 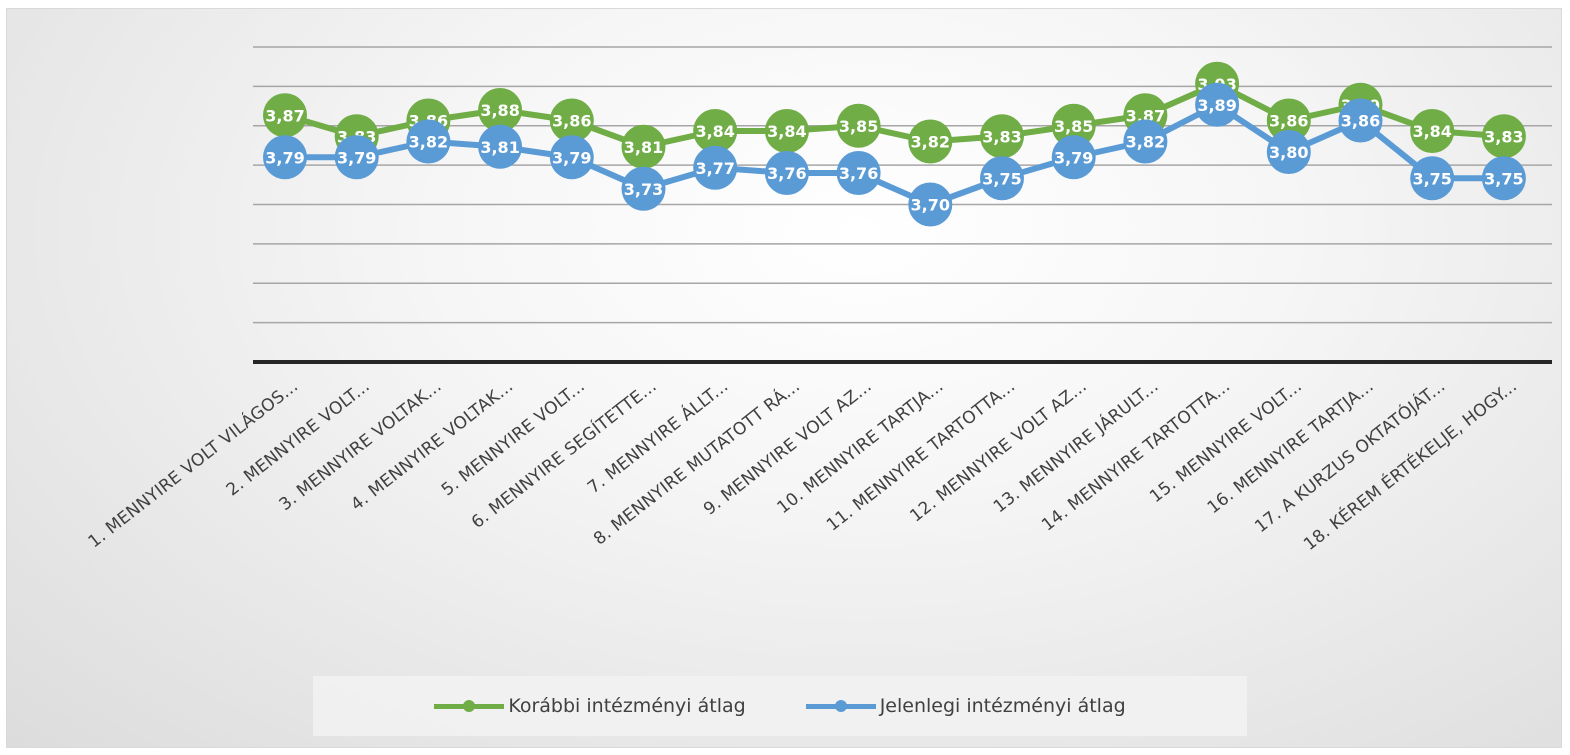 I want to click on data-label: 3,73, so click(x=643, y=189).